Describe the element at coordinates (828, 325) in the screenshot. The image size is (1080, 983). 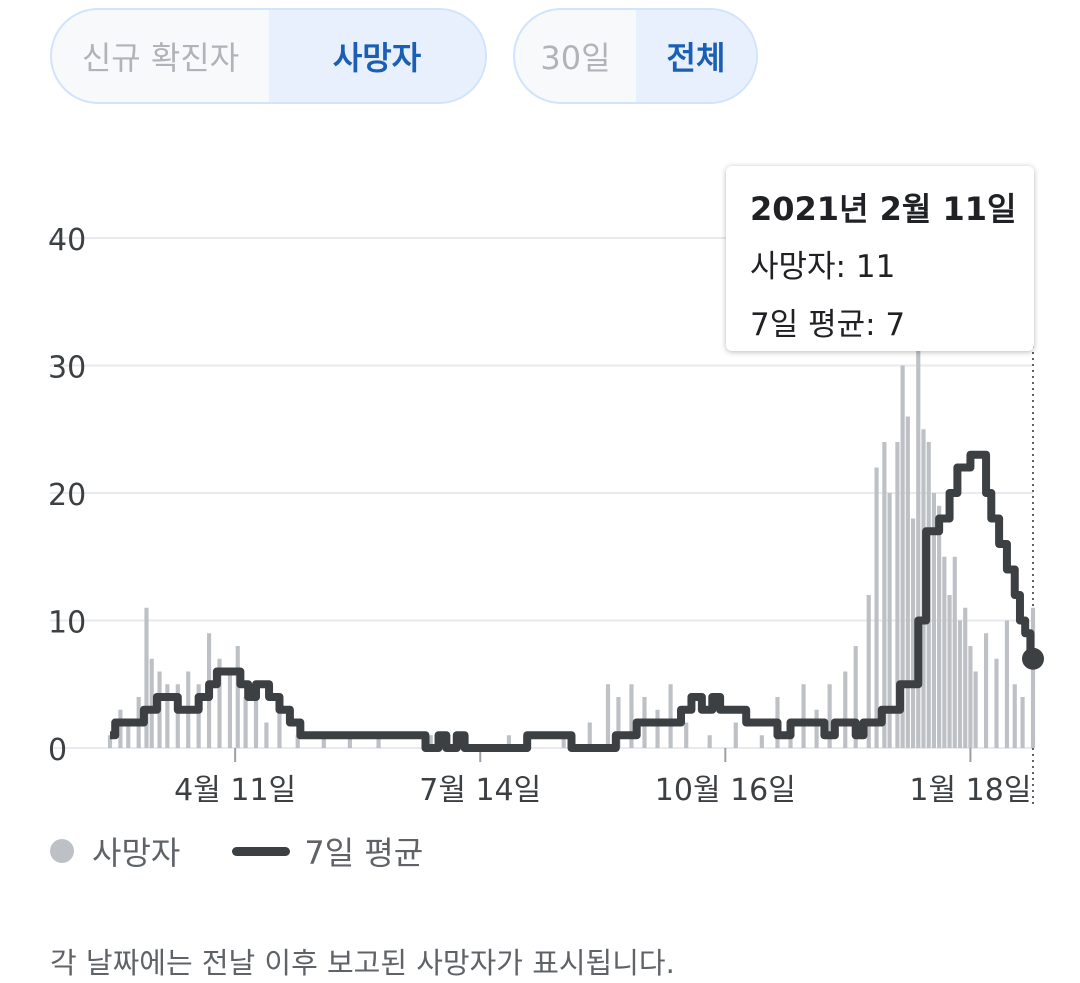
I see `tooltip-average: 7일 평균: 7` at that location.